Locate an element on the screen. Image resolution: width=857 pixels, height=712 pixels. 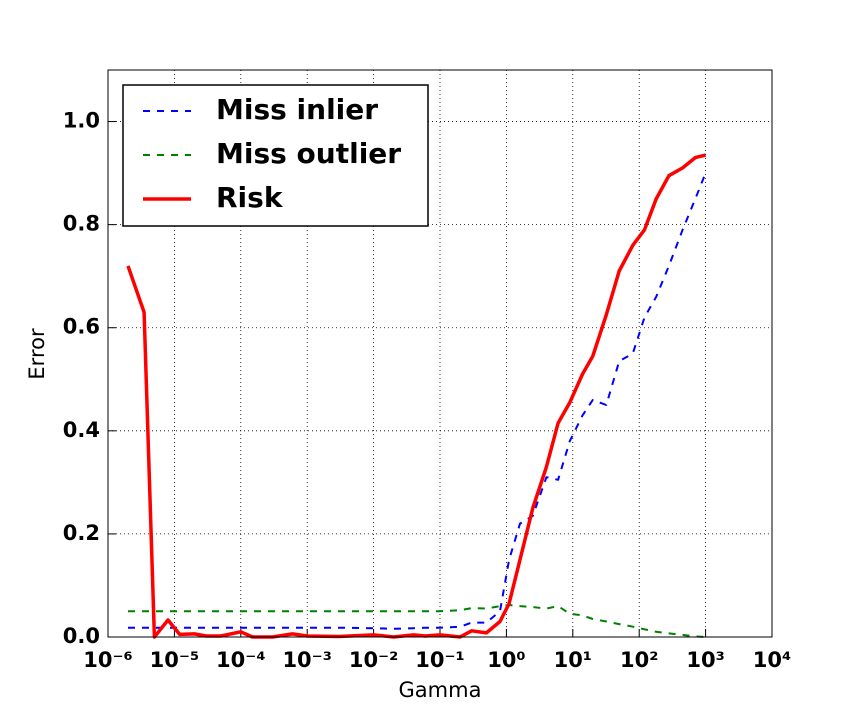
legend-label: Risk is located at coordinates (250, 197).